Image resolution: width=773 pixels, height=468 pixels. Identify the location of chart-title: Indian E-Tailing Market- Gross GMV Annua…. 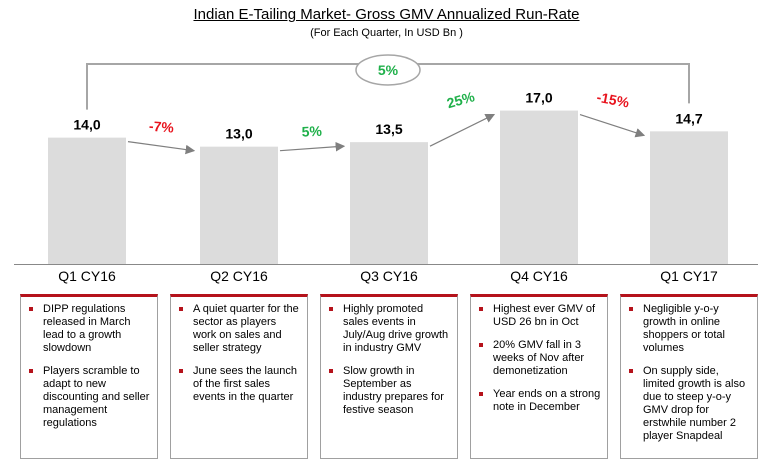
(386, 14).